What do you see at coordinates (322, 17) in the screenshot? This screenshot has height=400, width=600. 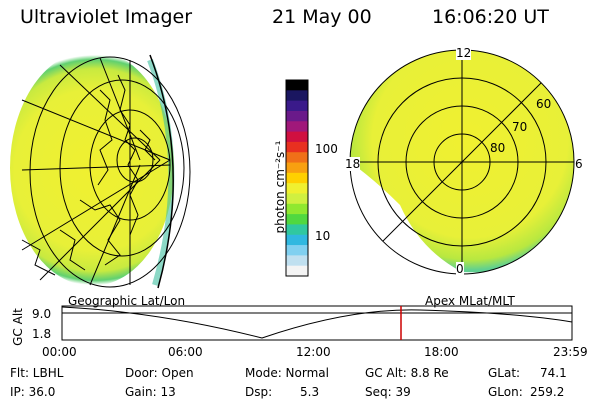 I see `date-label: 21 May 00` at bounding box center [322, 17].